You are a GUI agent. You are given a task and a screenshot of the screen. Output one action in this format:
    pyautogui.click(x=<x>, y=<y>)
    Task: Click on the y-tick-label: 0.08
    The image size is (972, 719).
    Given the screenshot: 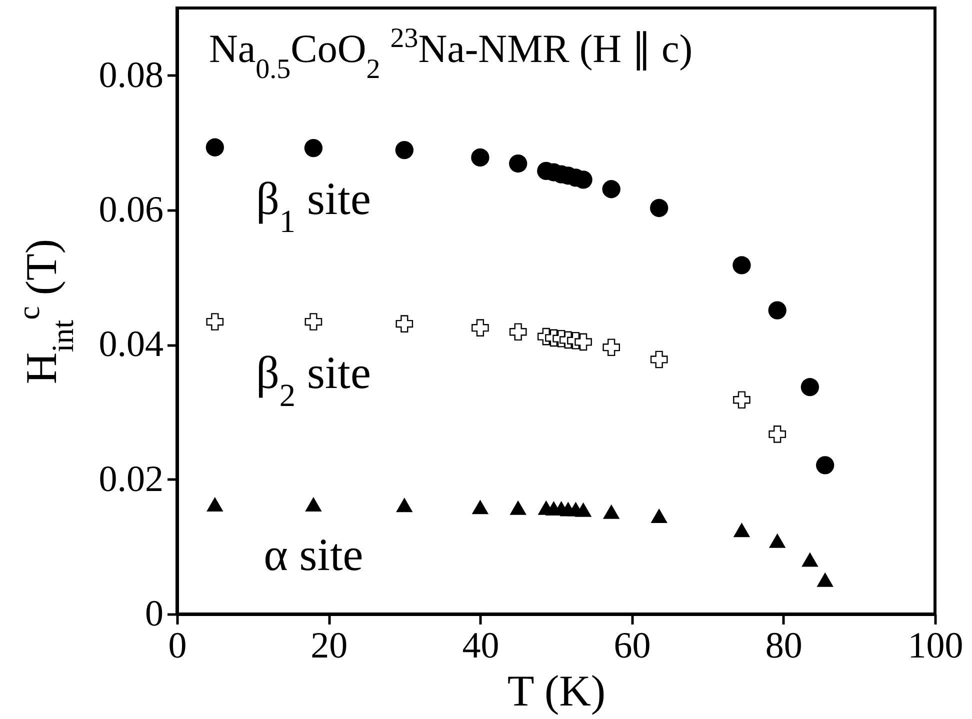 What is the action you would take?
    pyautogui.click(x=131, y=75)
    